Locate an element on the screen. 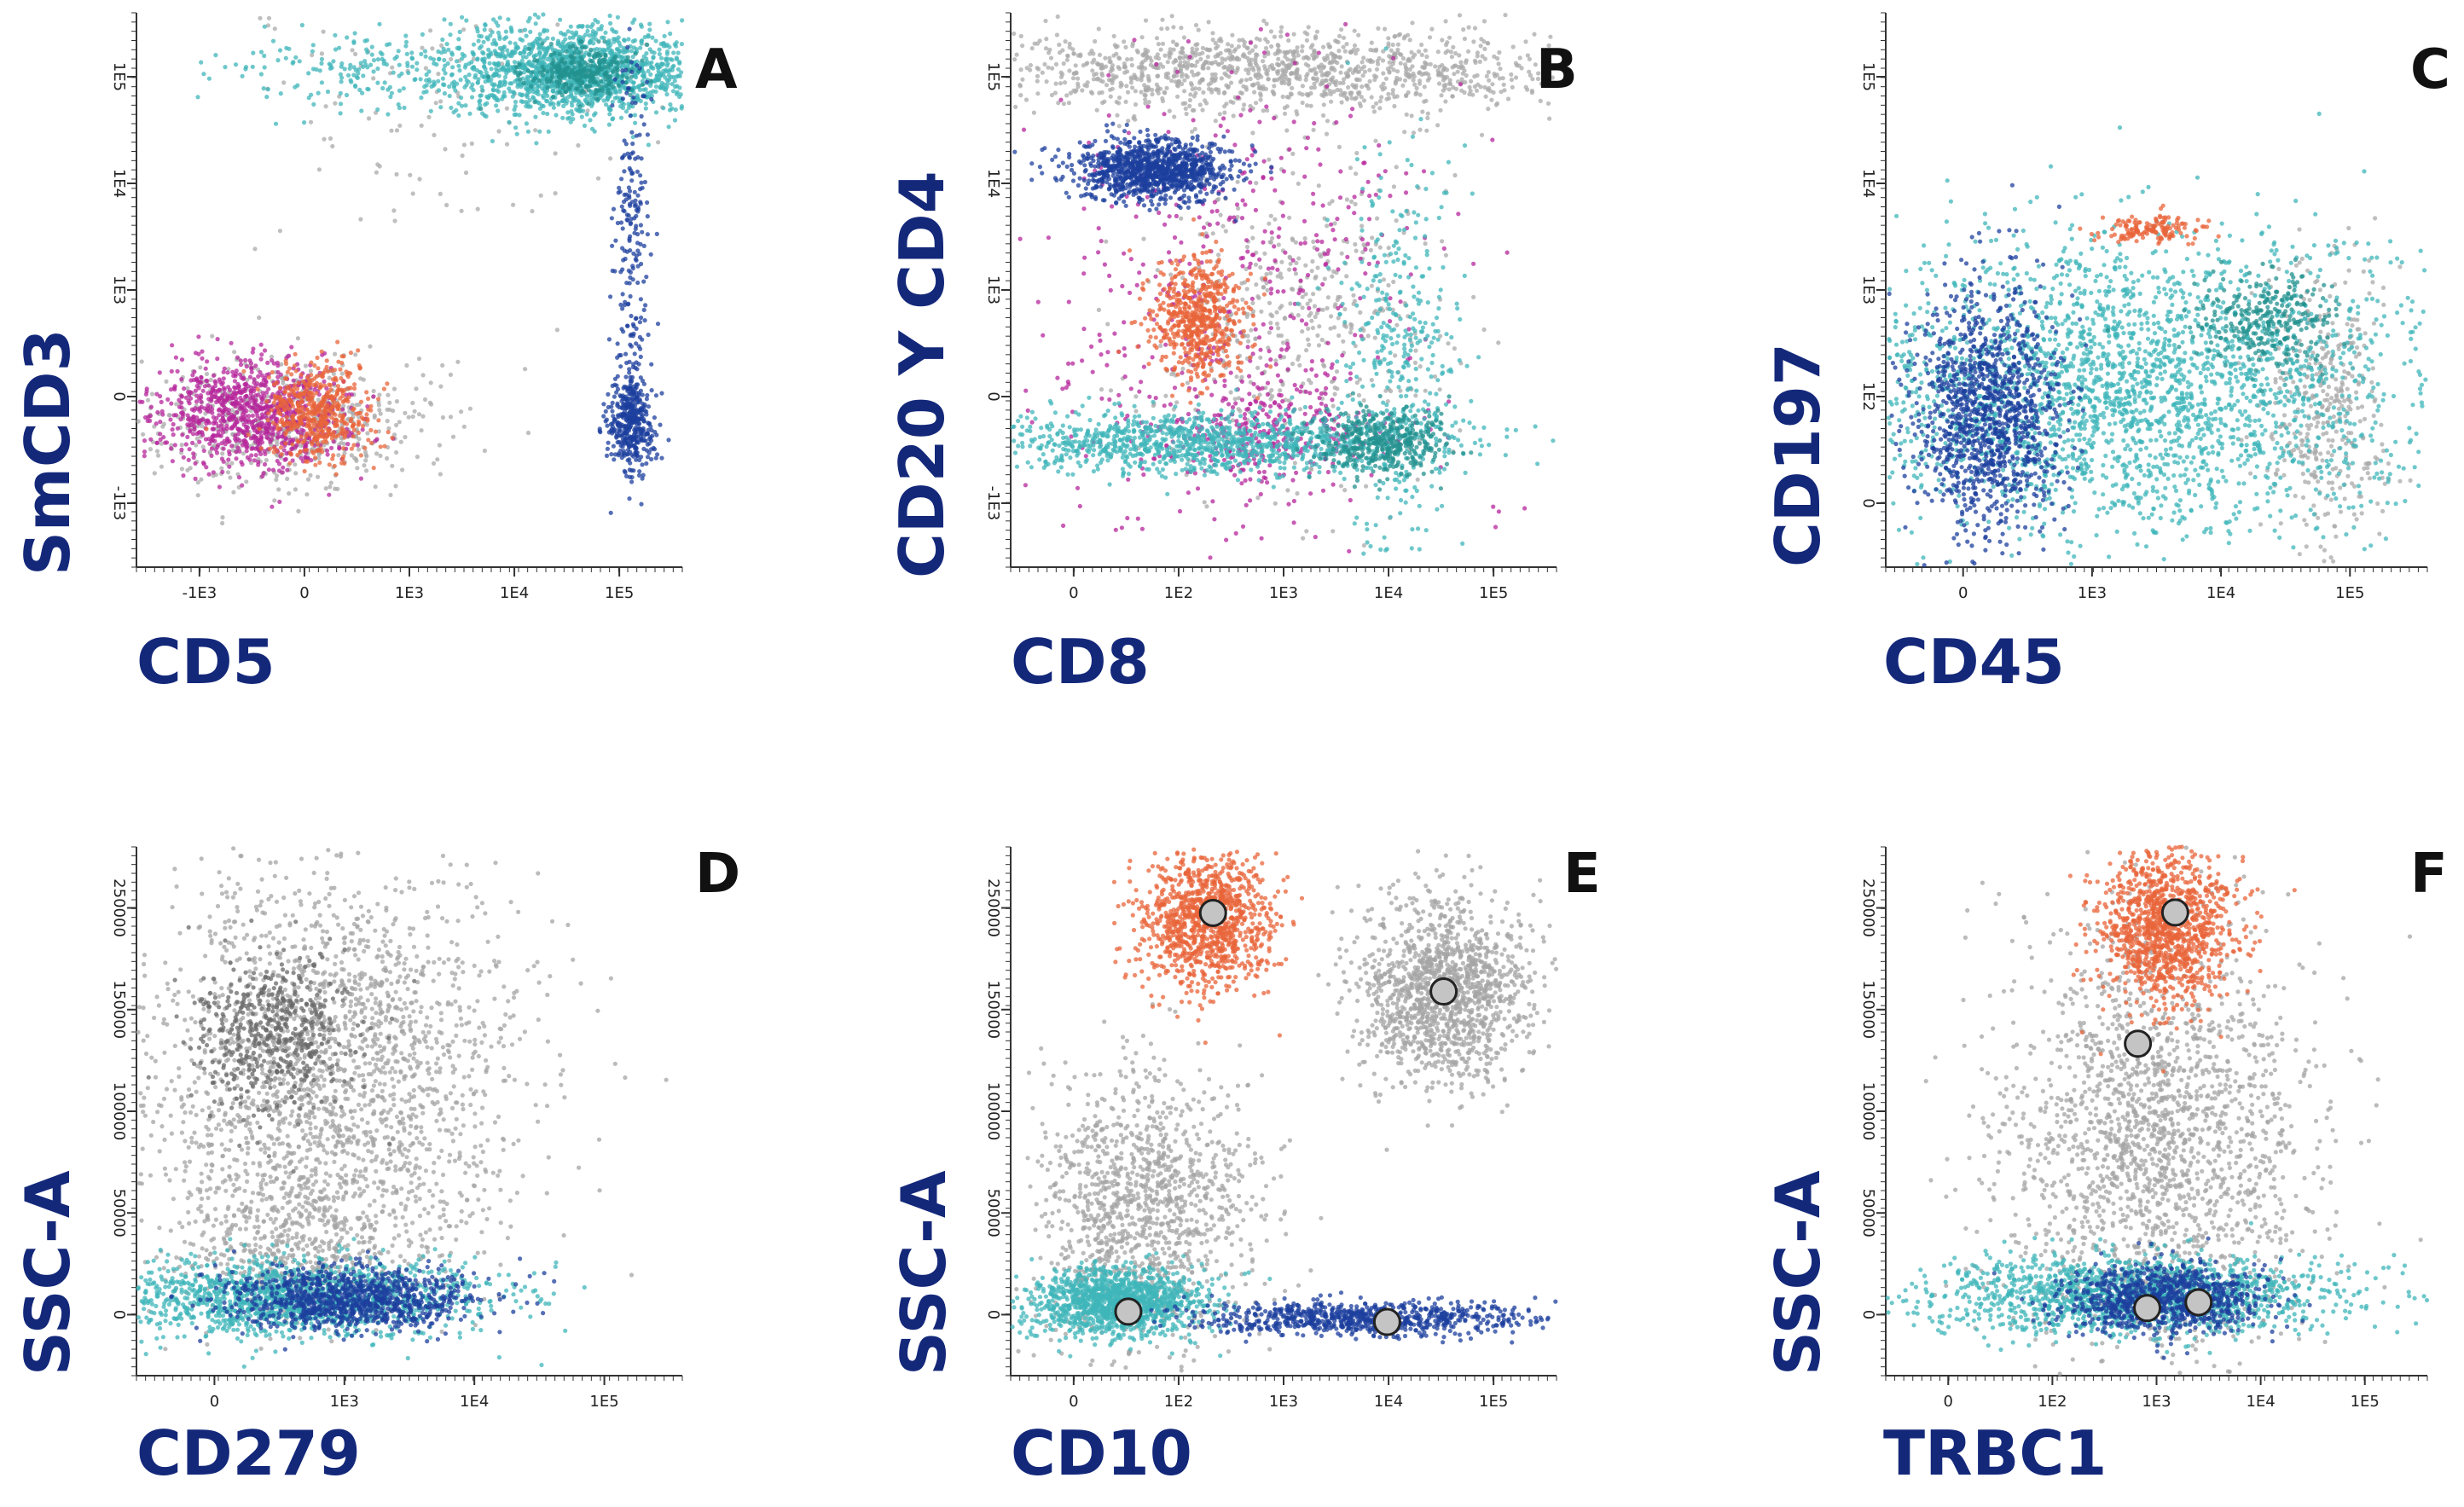 The width and height of the screenshot is (2464, 1507). y-tick-label: 1E3 is located at coordinates (993, 290).